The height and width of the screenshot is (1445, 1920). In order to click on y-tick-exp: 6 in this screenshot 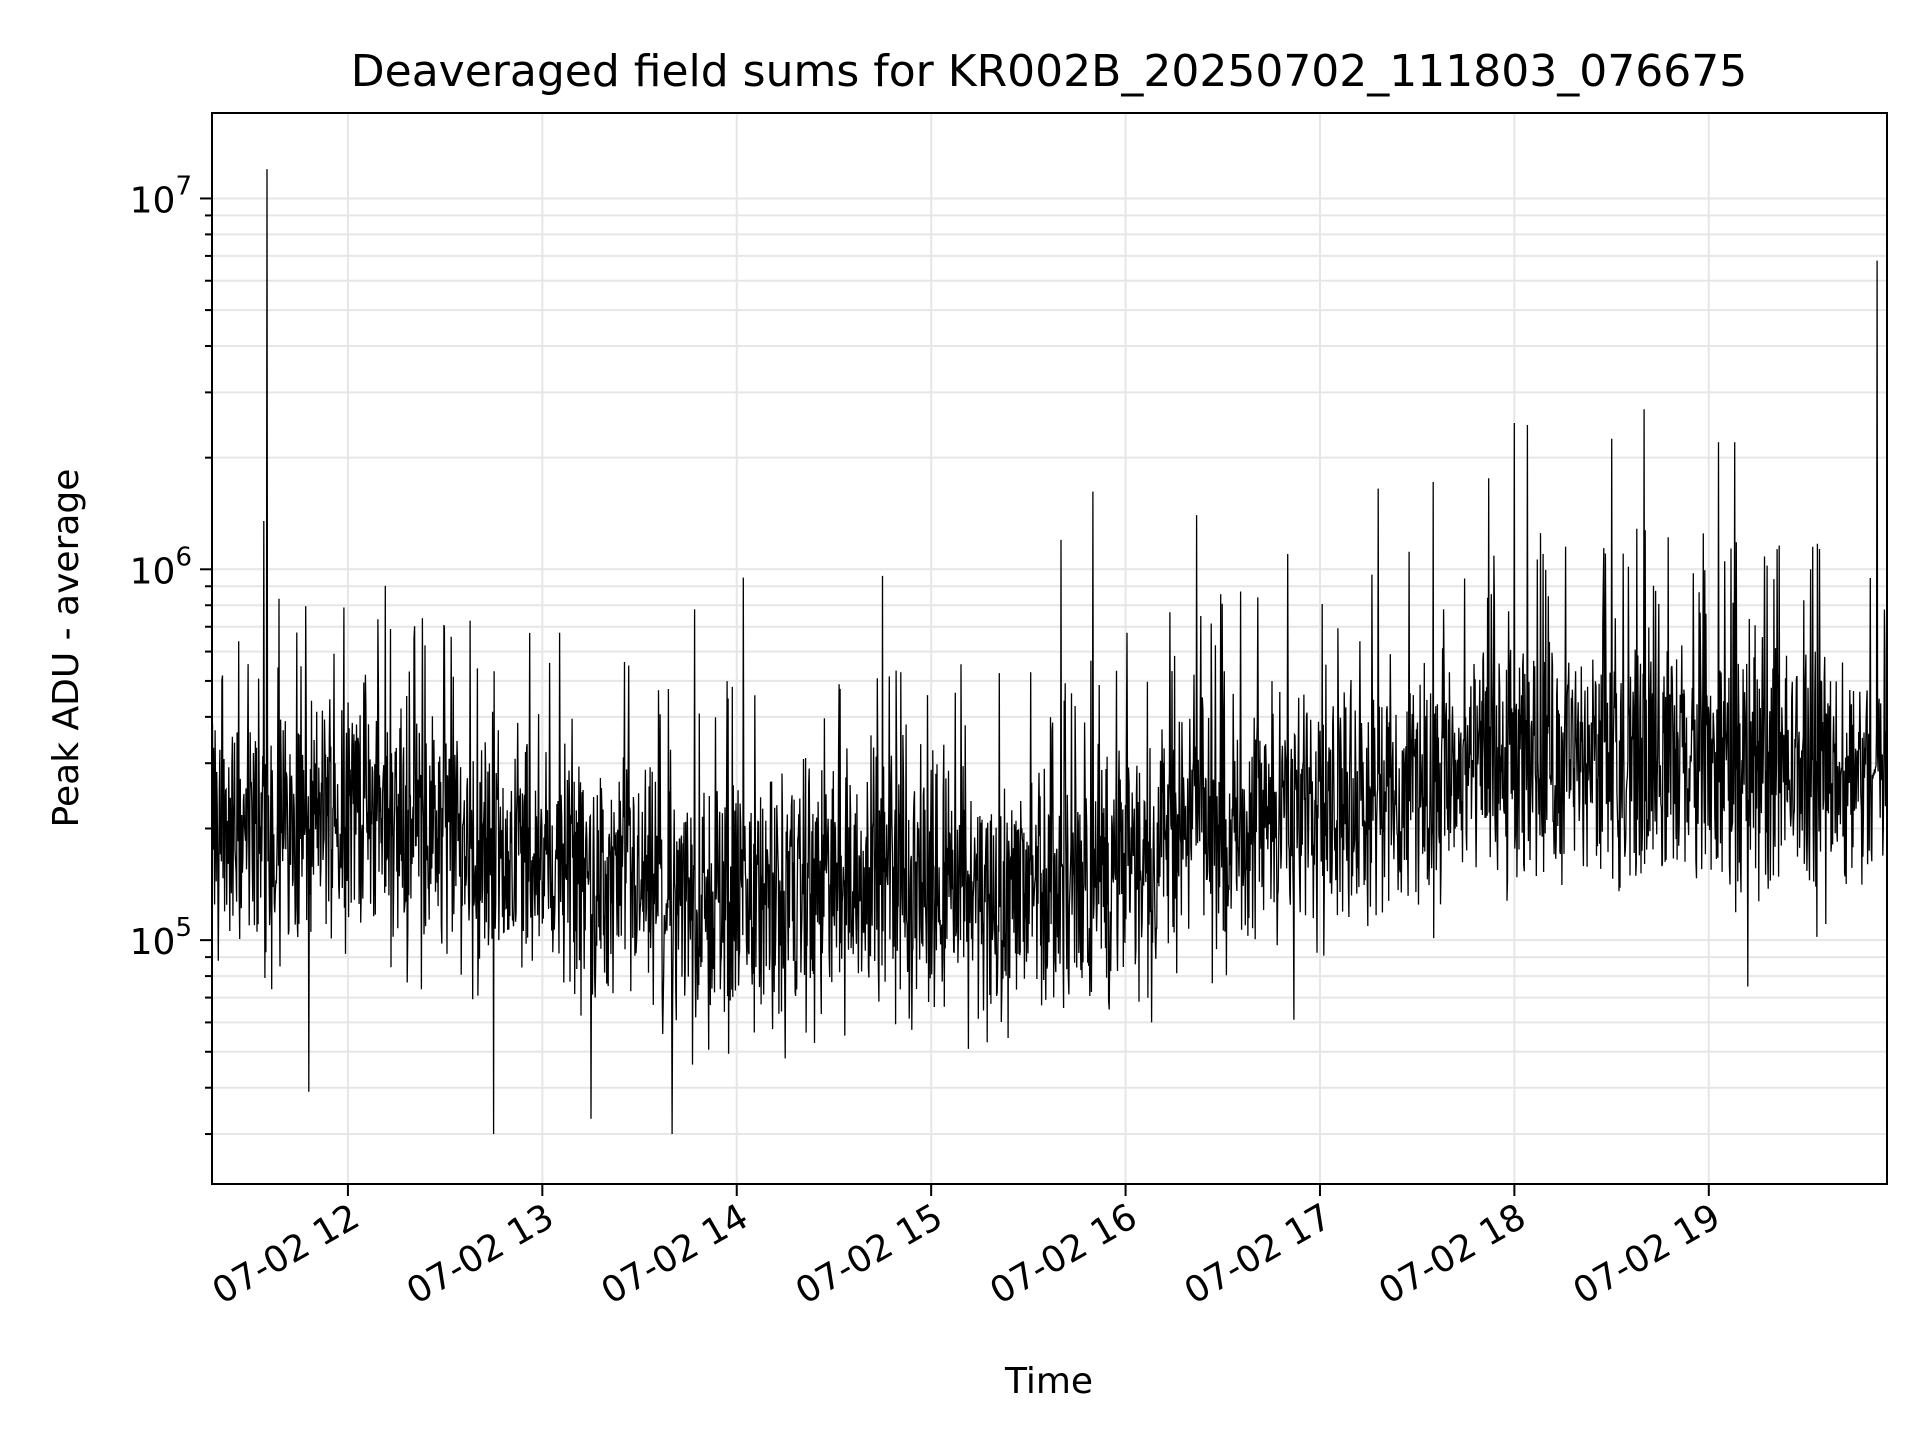, I will do `click(183, 557)`.